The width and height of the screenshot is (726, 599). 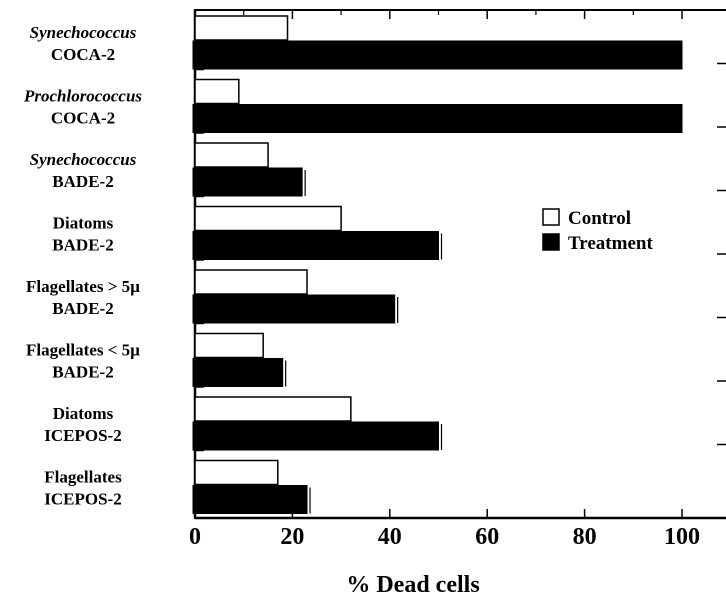 I want to click on category-label-line1: Flagellates > 5µ, so click(x=83, y=286).